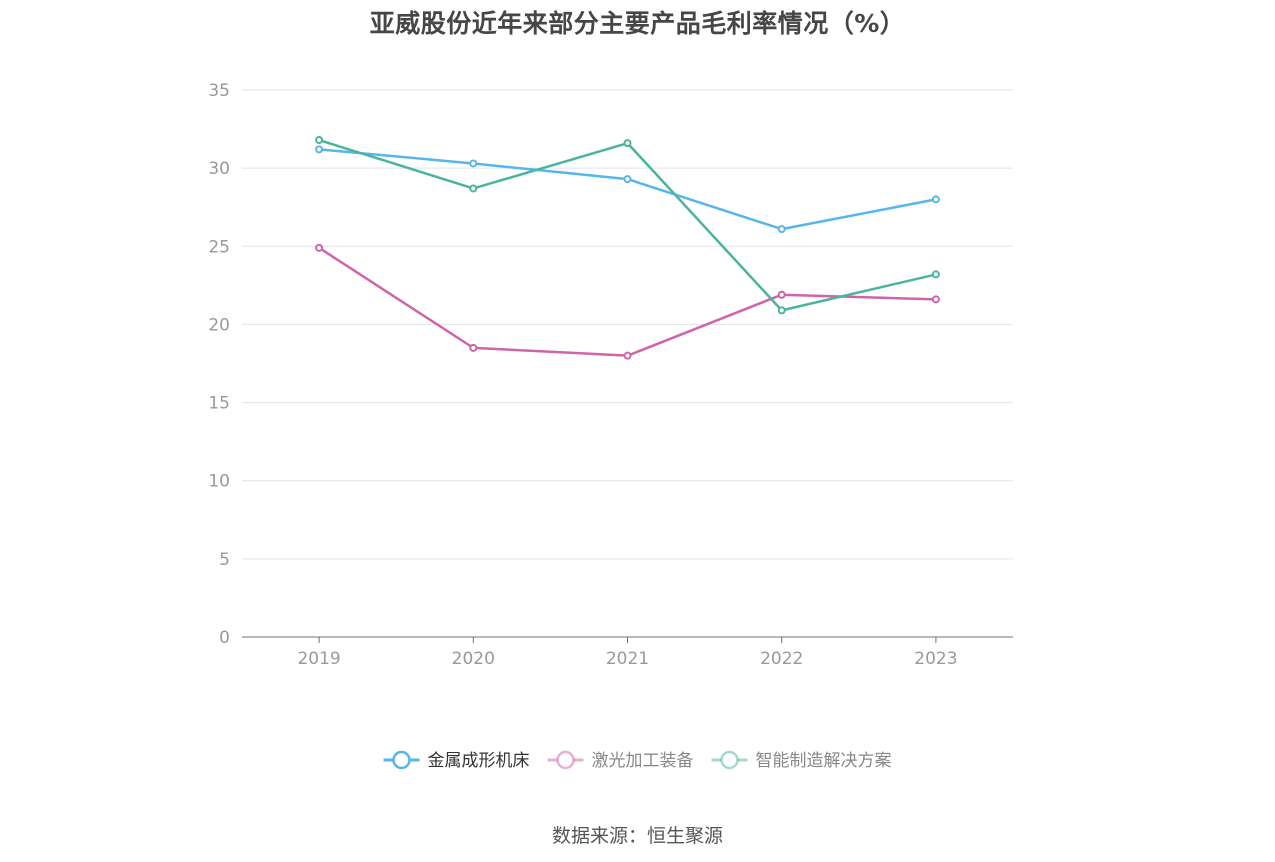  I want to click on y-tick-label: 0, so click(224, 638).